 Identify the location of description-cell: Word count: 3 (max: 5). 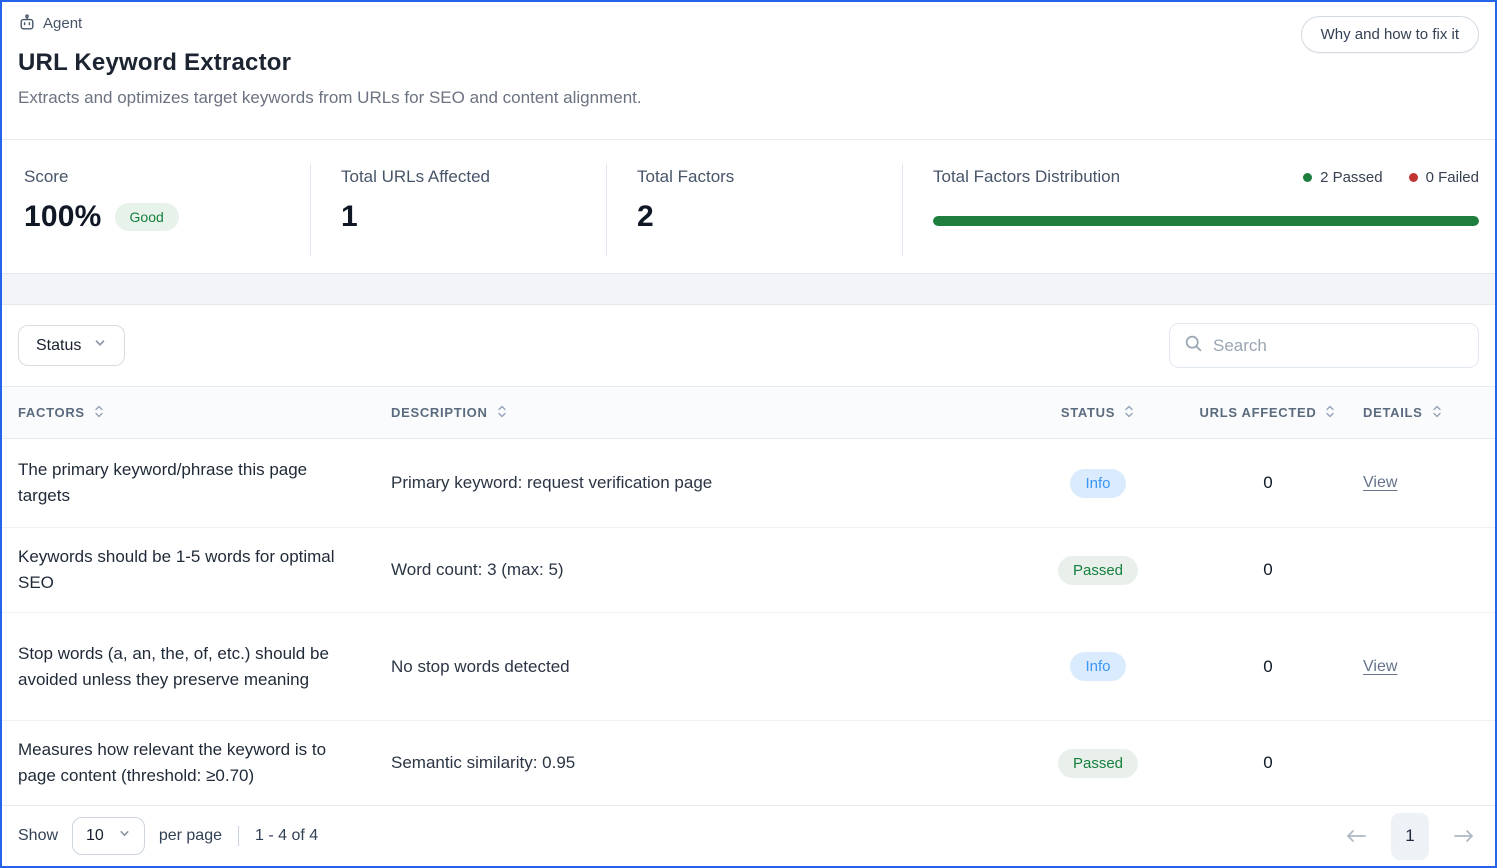
(477, 570).